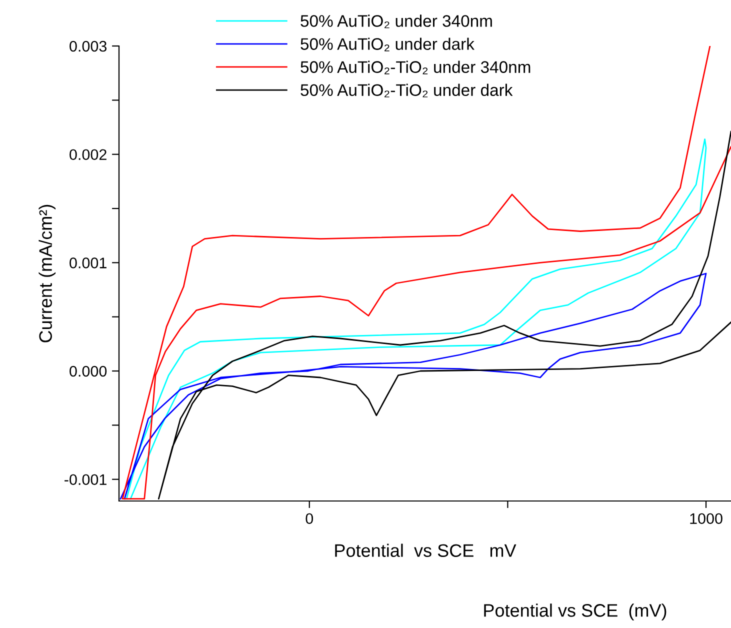 The image size is (731, 628). Describe the element at coordinates (310, 518) in the screenshot. I see `x-tick-label: 0` at that location.